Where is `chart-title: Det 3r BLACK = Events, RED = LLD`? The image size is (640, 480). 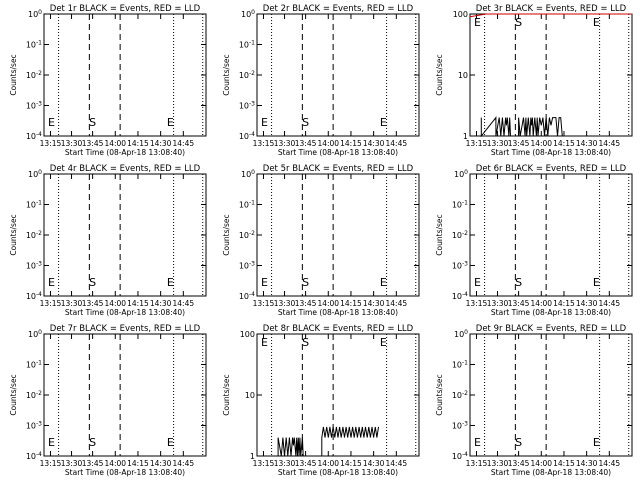
chart-title: Det 3r BLACK = Events, RED = LLD is located at coordinates (551, 9).